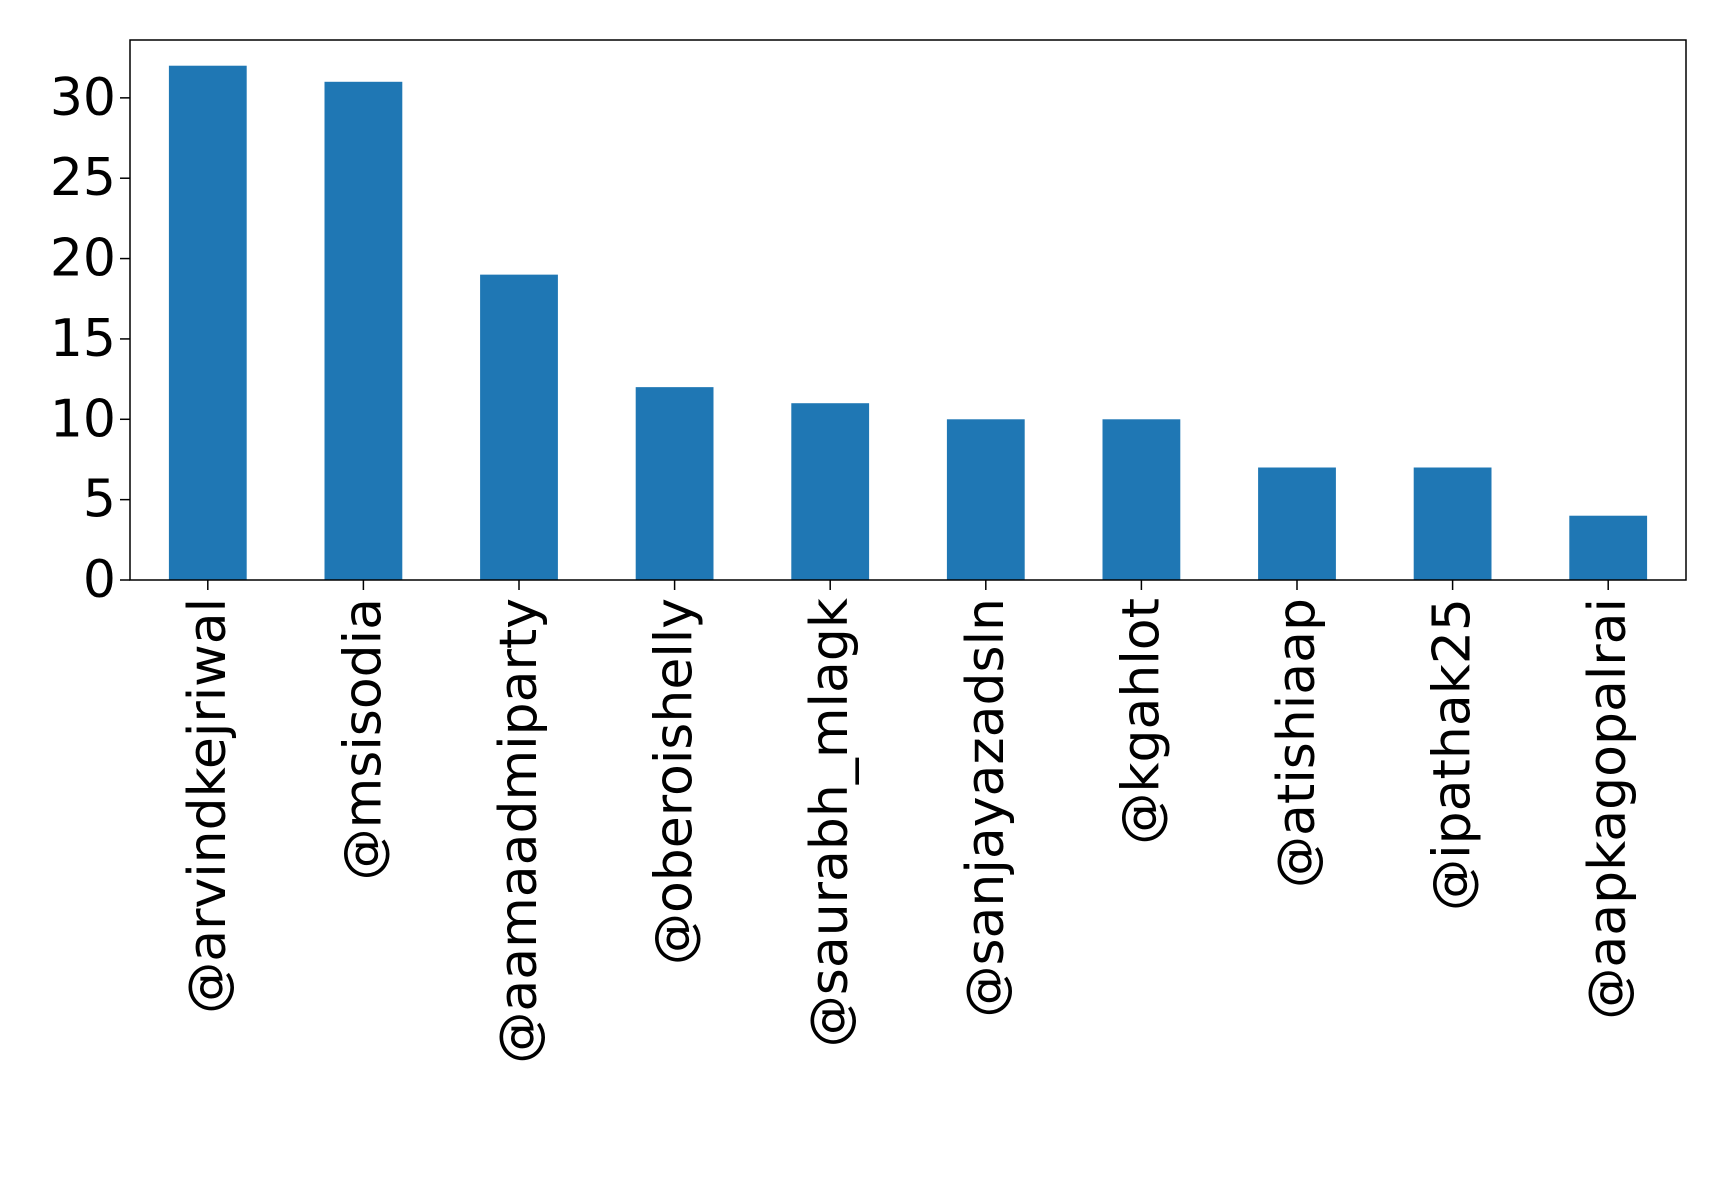 This screenshot has width=1719, height=1191. I want to click on x-tick-label: @saurabh_mlagk, so click(830, 822).